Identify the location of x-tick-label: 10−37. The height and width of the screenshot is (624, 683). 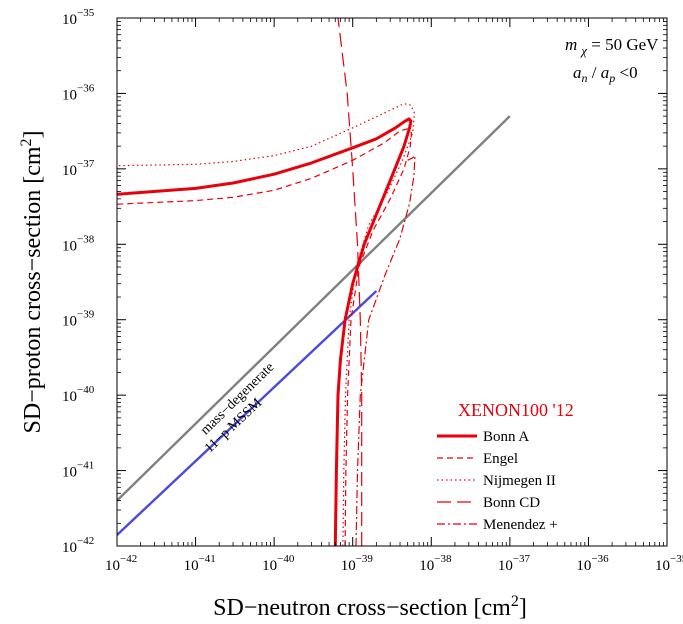
(514, 563).